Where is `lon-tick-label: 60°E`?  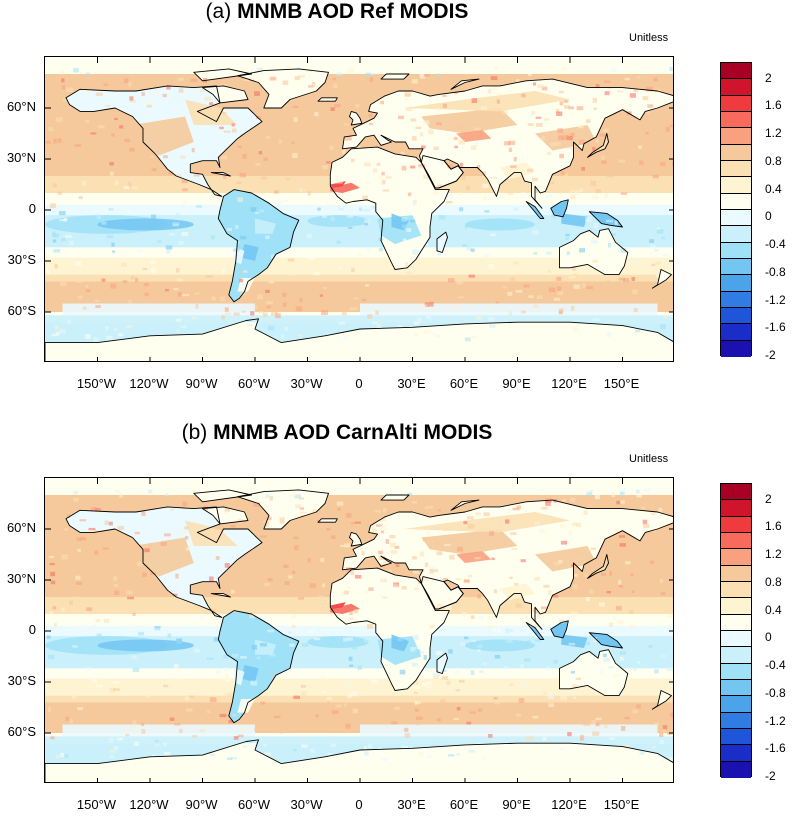 lon-tick-label: 60°E is located at coordinates (464, 804).